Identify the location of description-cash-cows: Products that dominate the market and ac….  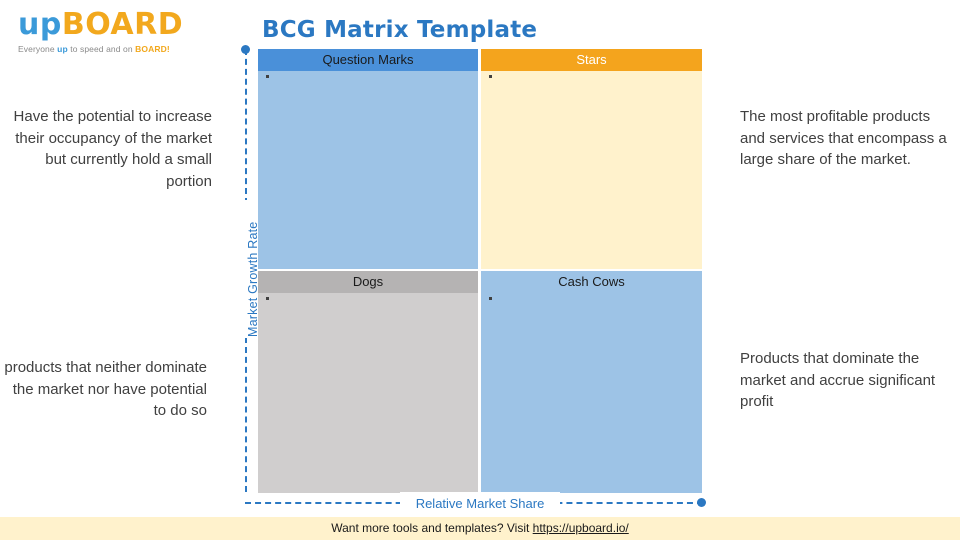
(838, 380).